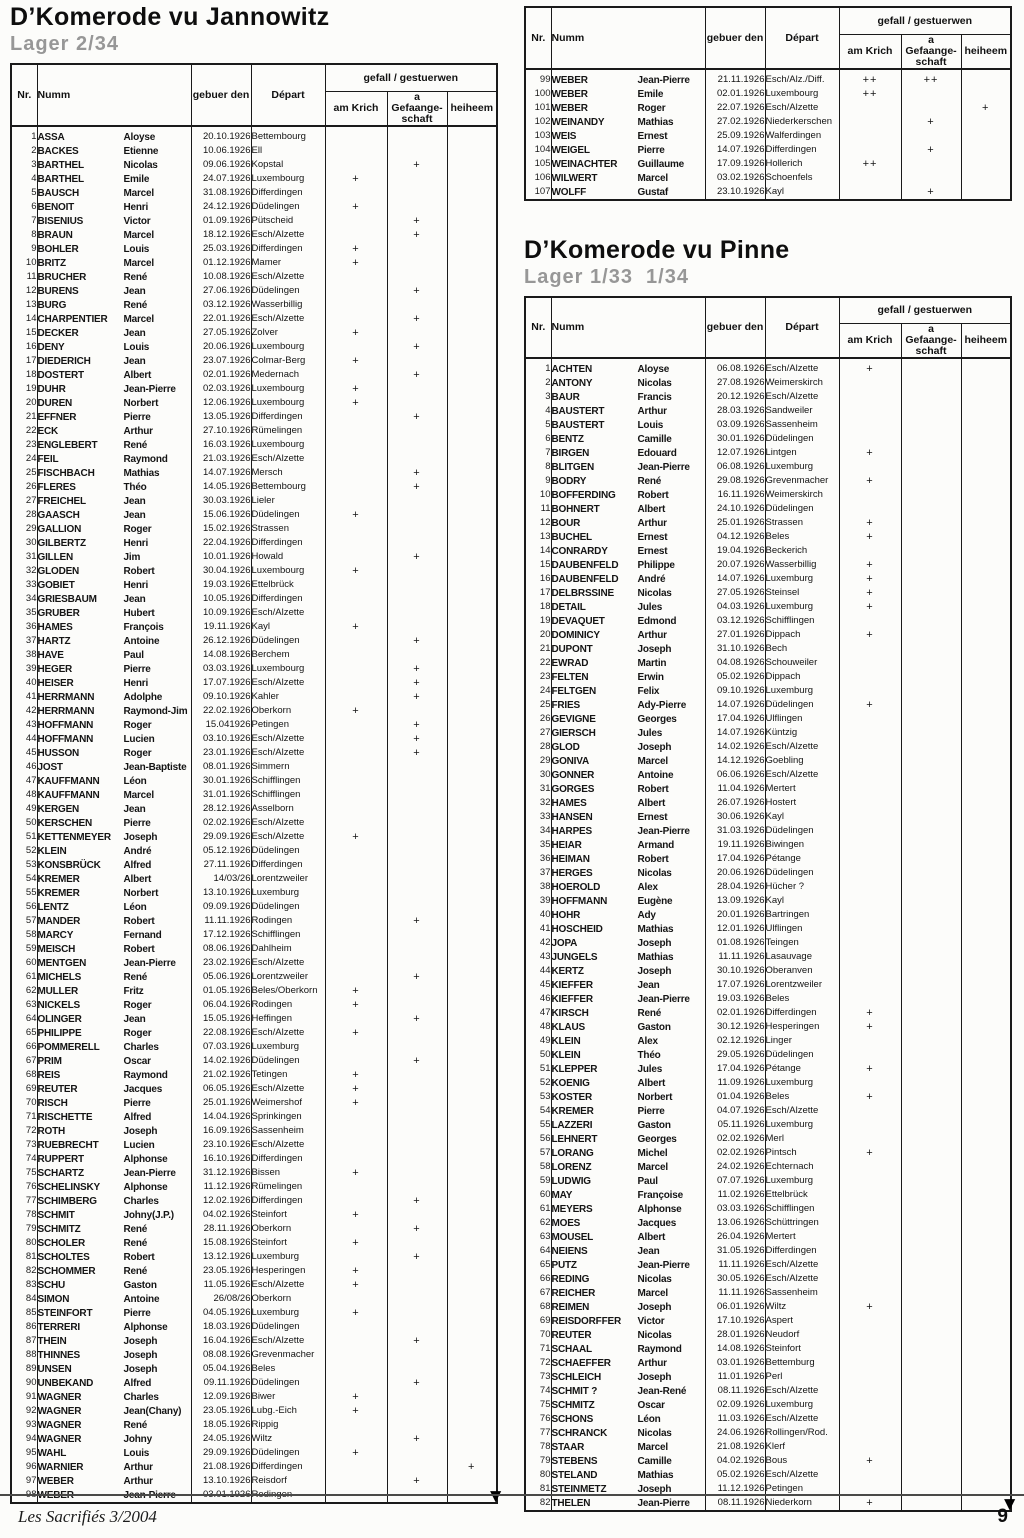 The height and width of the screenshot is (1538, 1024). What do you see at coordinates (627, 481) in the screenshot?
I see `name-cell: BODRY René` at bounding box center [627, 481].